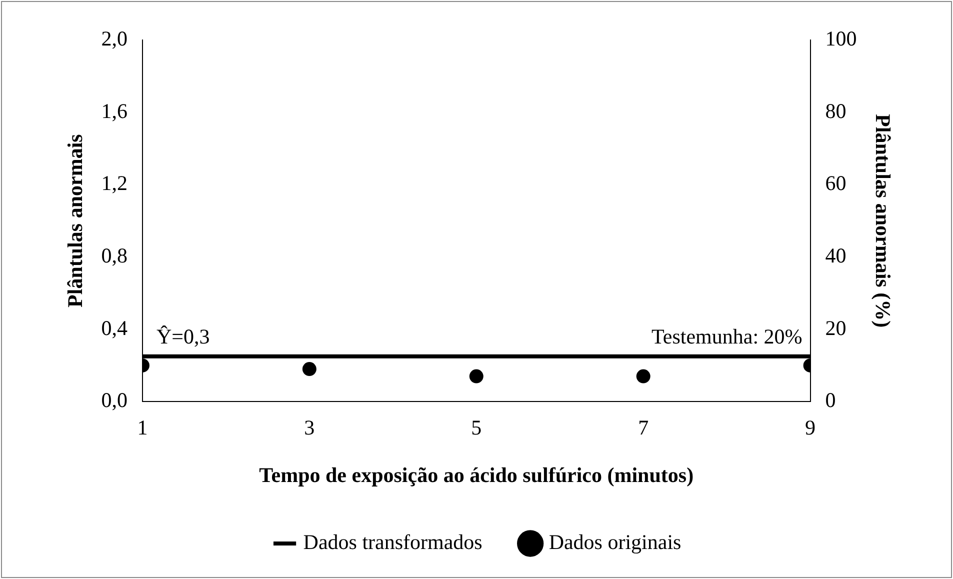 Image resolution: width=953 pixels, height=579 pixels. Describe the element at coordinates (183, 336) in the screenshot. I see `annotation: Ŷ=0,3` at that location.